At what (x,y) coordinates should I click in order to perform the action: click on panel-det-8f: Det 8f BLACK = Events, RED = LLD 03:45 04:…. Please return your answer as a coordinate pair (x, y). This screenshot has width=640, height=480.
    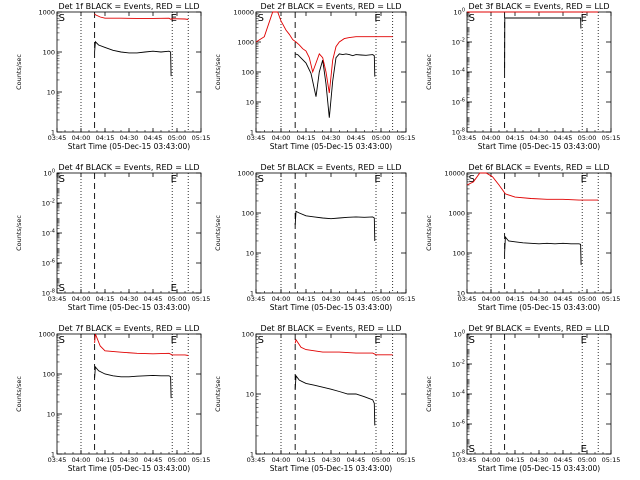
    Looking at the image, I should click on (314, 398).